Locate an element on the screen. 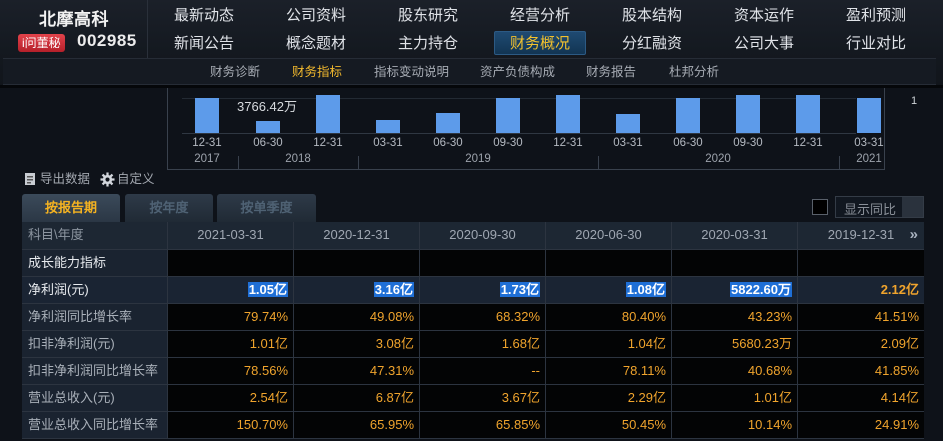  nav-industry-compare: 行业对比 is located at coordinates (875, 43).